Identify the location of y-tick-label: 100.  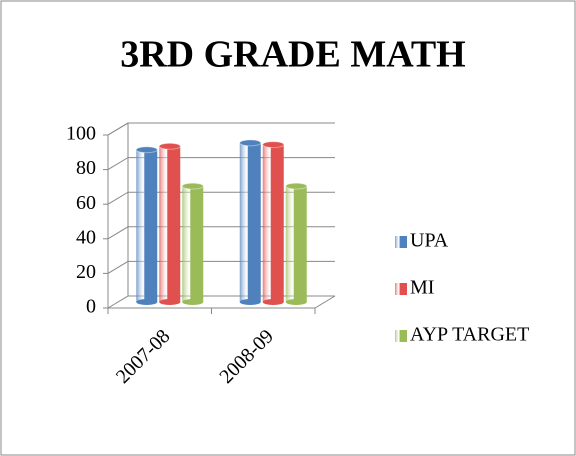
(81, 134).